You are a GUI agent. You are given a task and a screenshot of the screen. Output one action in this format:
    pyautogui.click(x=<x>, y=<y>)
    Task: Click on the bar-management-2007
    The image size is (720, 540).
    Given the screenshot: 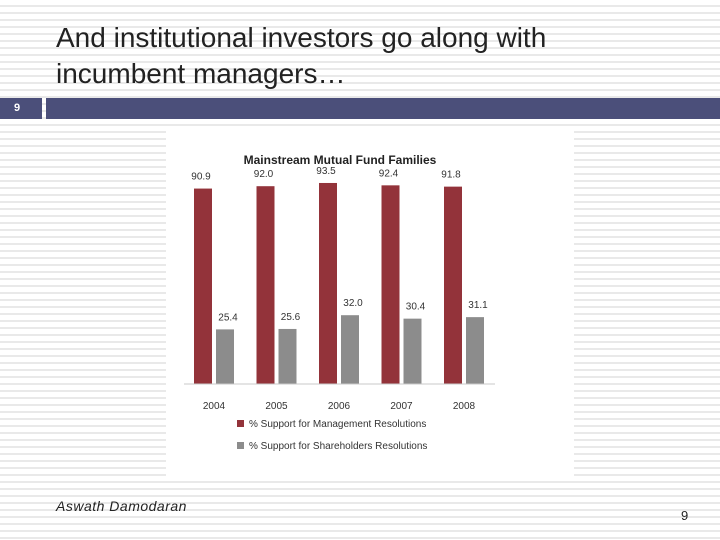 What is the action you would take?
    pyautogui.click(x=390, y=284)
    